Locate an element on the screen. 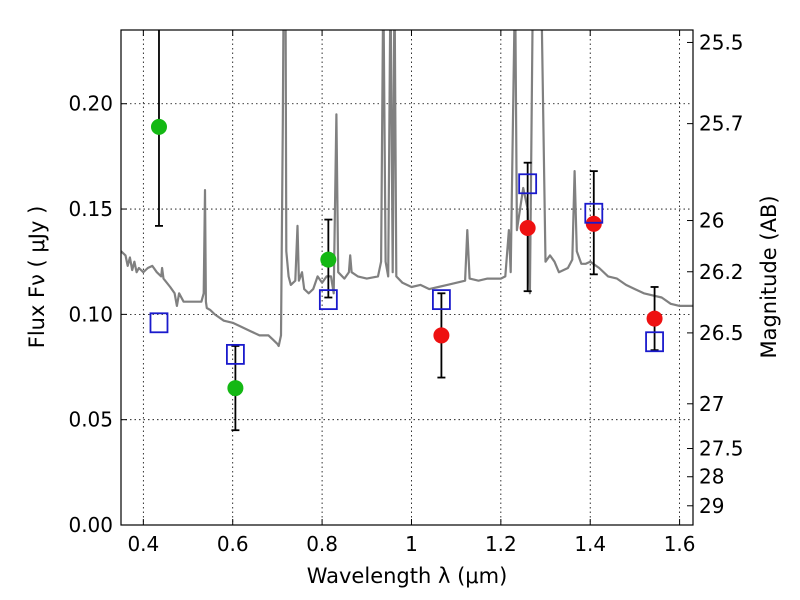  x-tick-label: 1.2 is located at coordinates (501, 544).